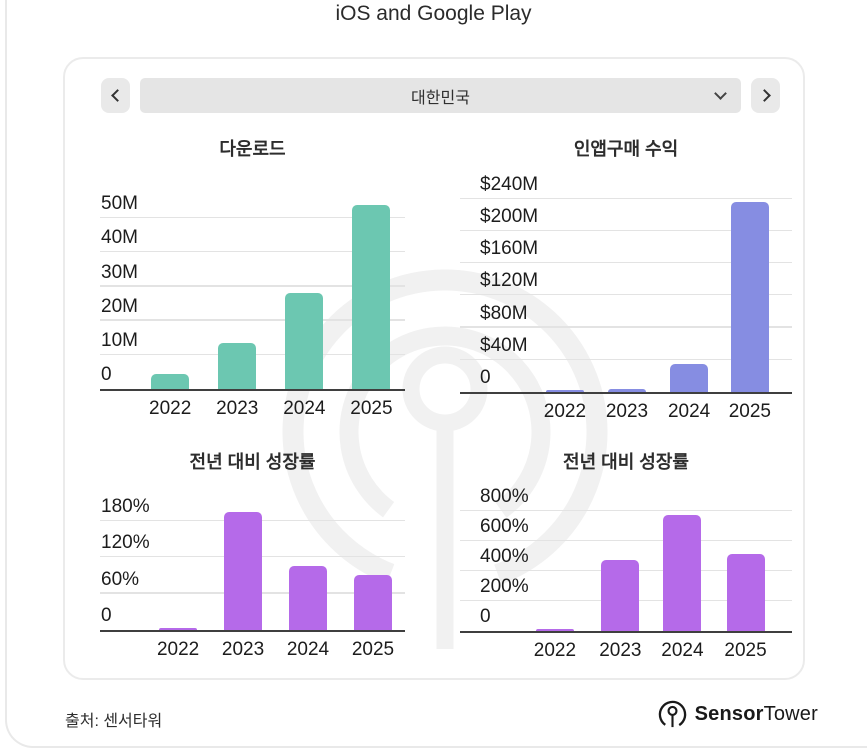 The width and height of the screenshot is (867, 755). I want to click on next-country-button, so click(765, 95).